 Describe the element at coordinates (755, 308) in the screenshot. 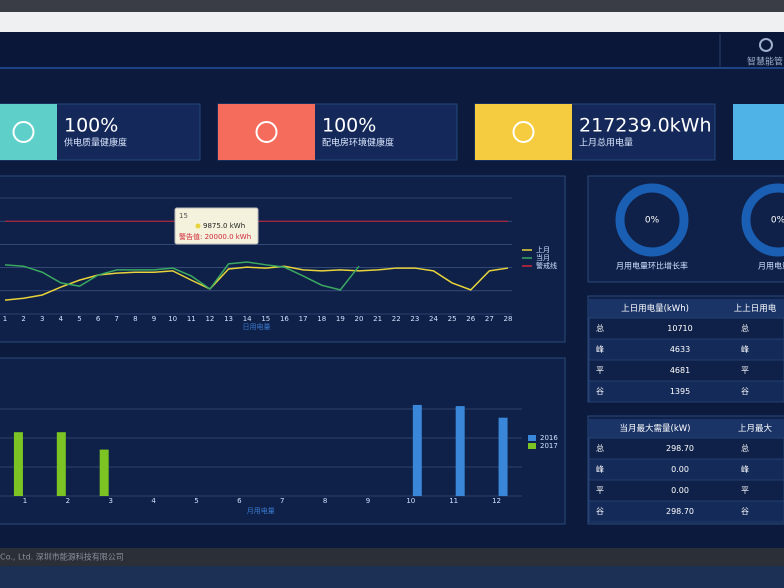

I see `table-header: 上上日用电` at that location.